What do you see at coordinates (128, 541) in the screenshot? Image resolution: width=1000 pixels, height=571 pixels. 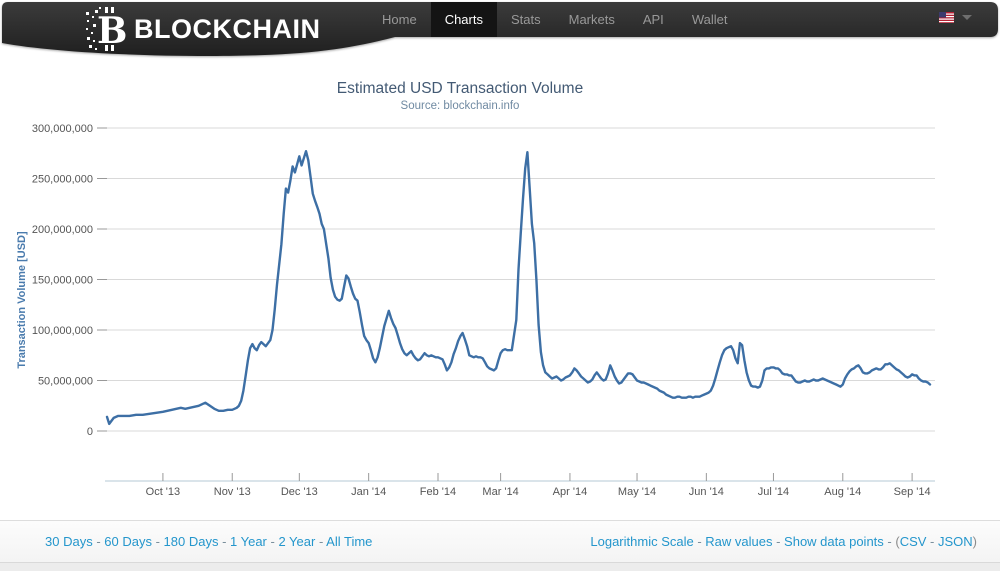 I see `range-link-60-days: 60 Days` at bounding box center [128, 541].